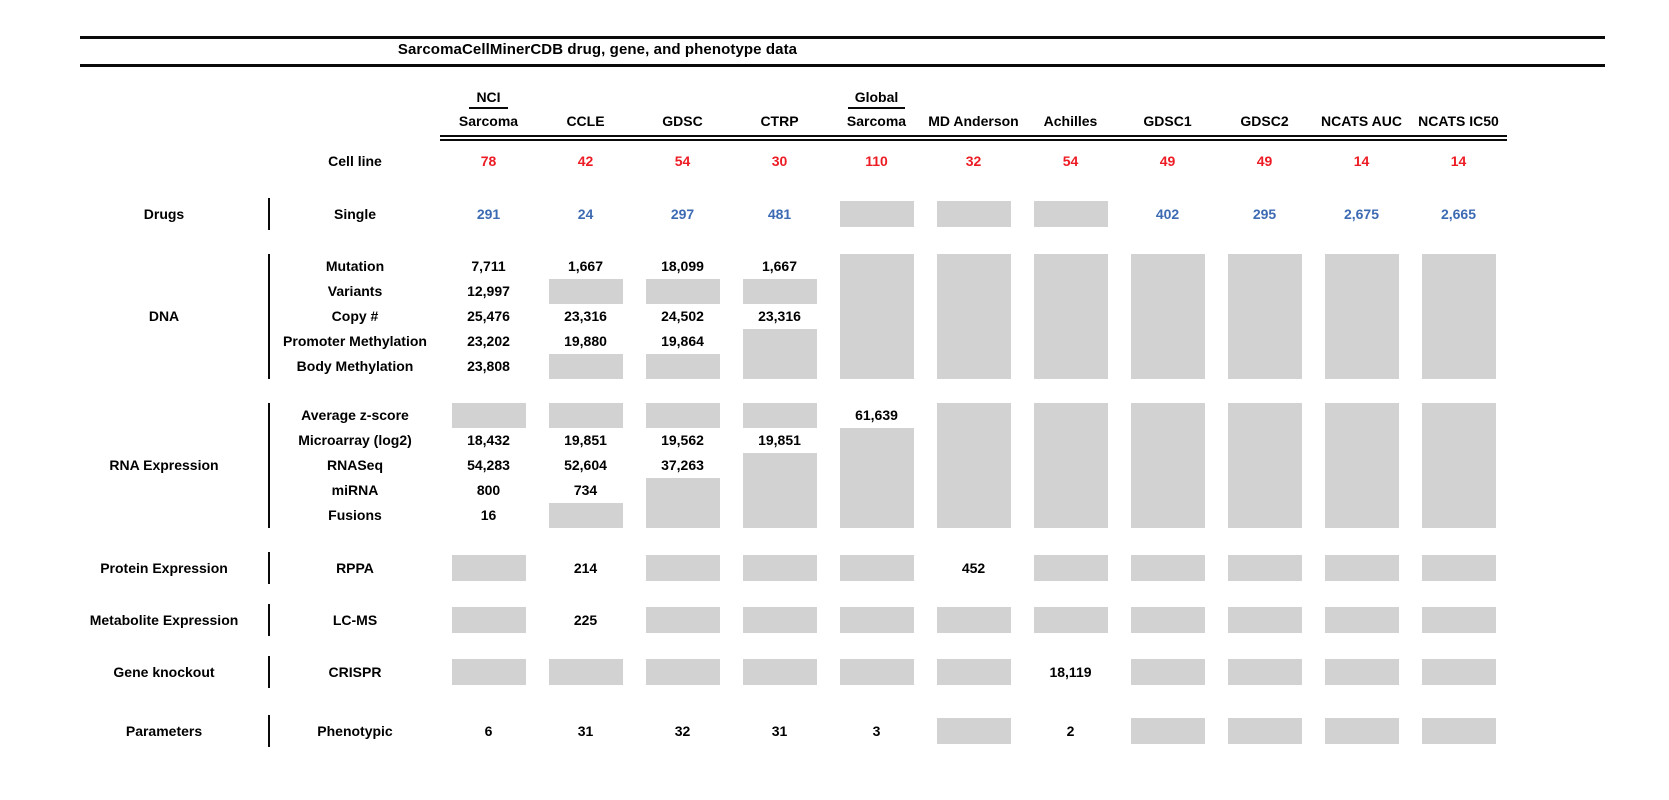  Describe the element at coordinates (973, 120) in the screenshot. I see `column-header: MD Anderson` at that location.